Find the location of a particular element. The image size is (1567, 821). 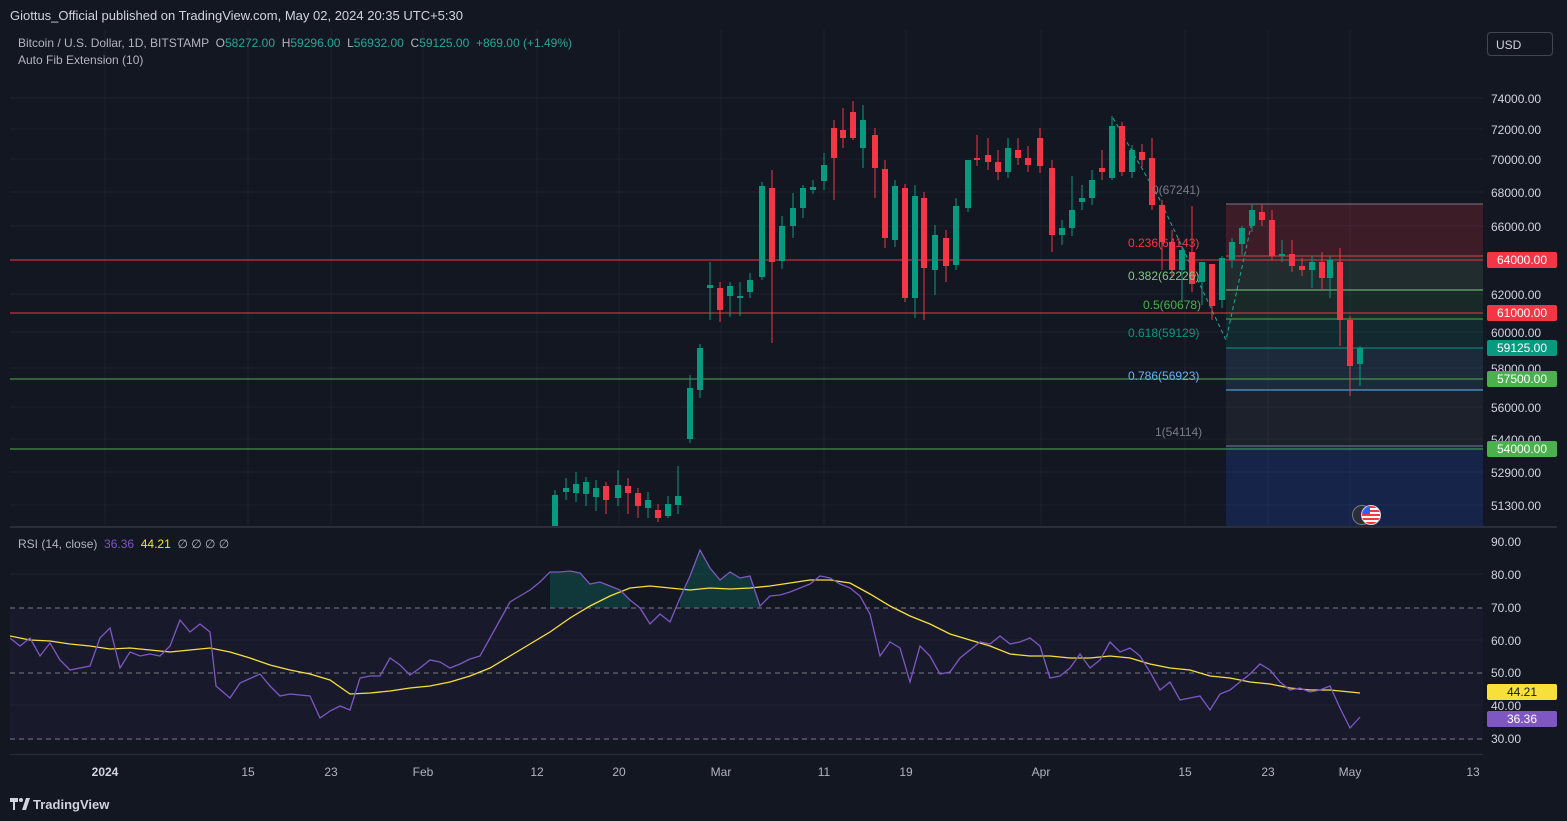

fib-label-1: 1(54114) is located at coordinates (1179, 432).